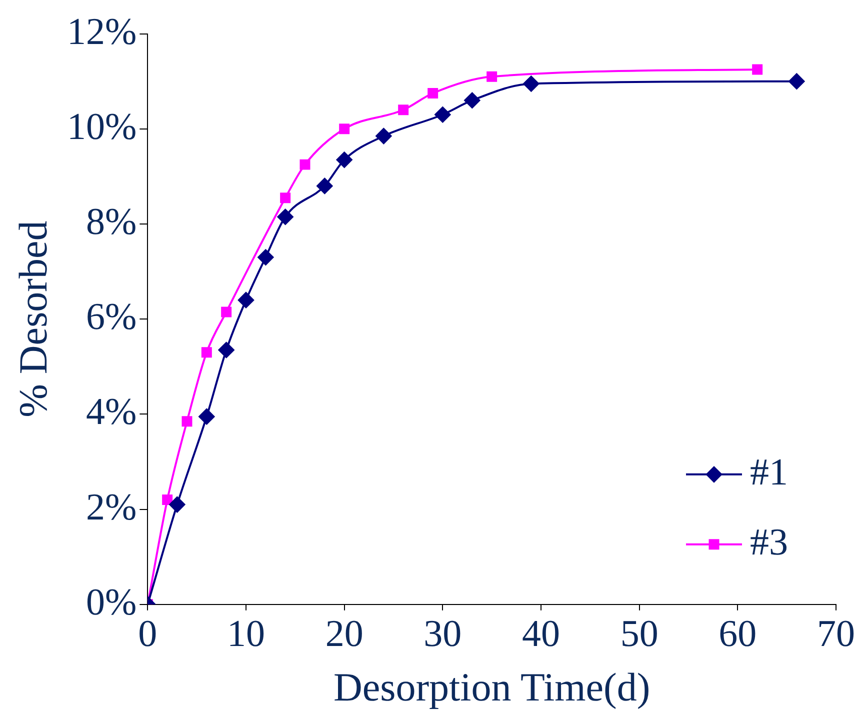 This screenshot has width=866, height=726. I want to click on y-tick-label: 6%, so click(111, 317).